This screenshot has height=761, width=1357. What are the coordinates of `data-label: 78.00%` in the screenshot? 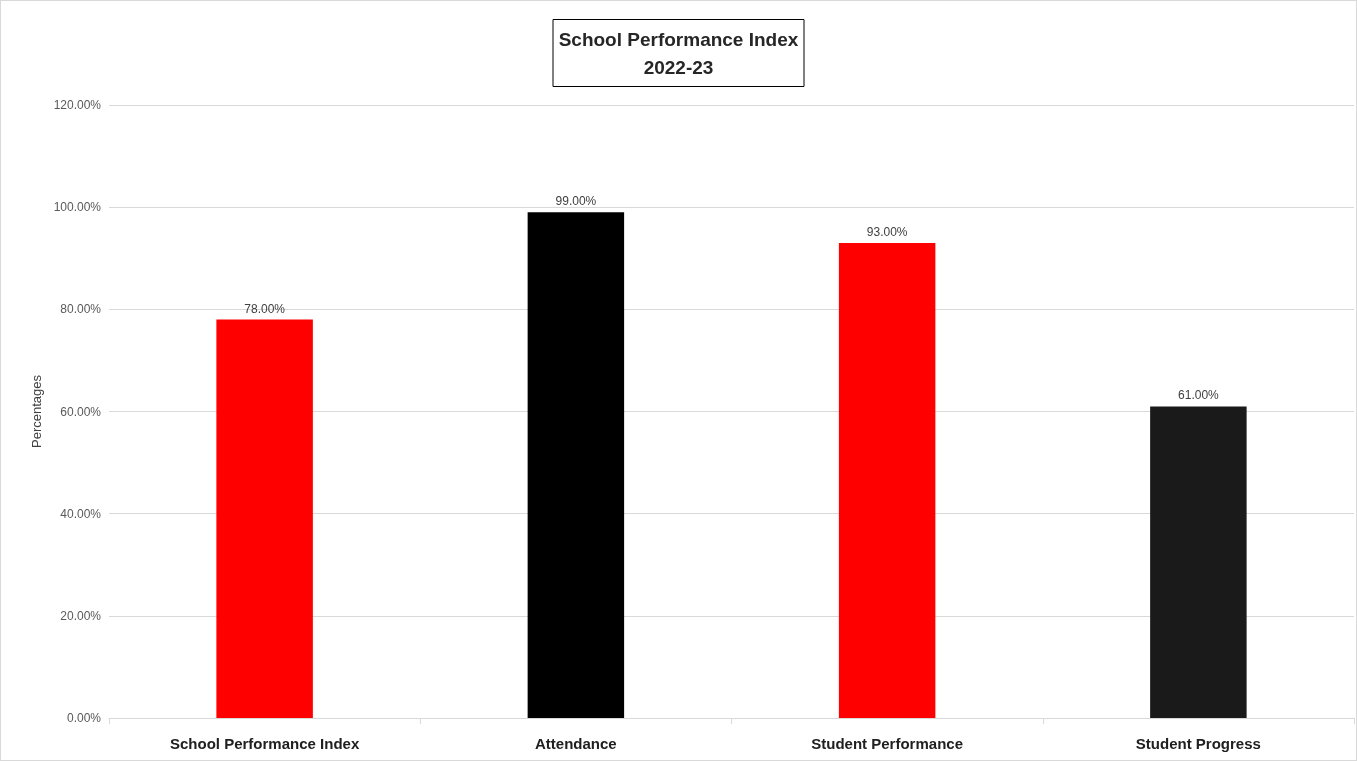 It's located at (265, 308).